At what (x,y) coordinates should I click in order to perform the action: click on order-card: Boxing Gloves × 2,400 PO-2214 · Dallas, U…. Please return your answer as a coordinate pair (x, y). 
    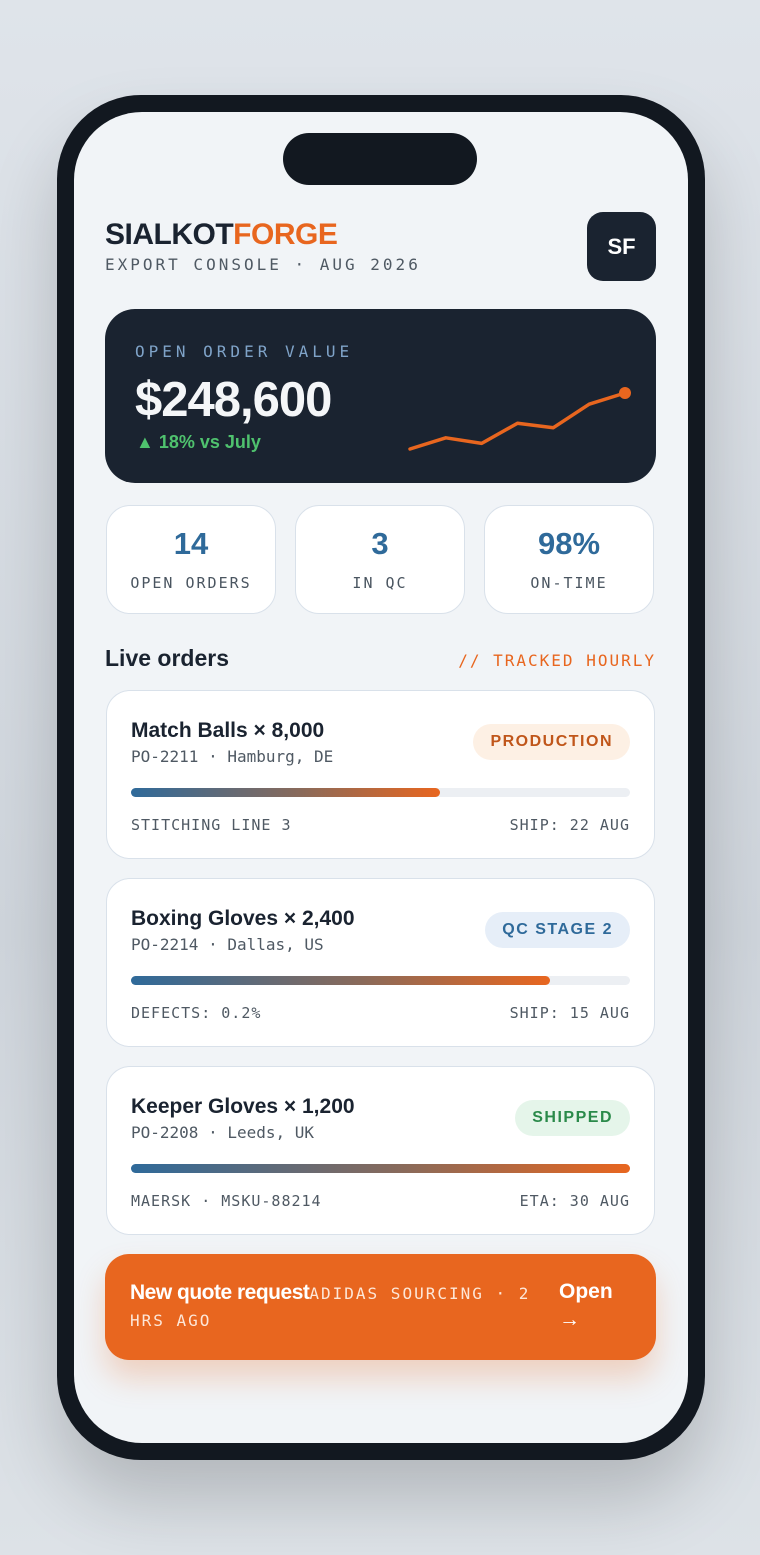
    Looking at the image, I should click on (380, 962).